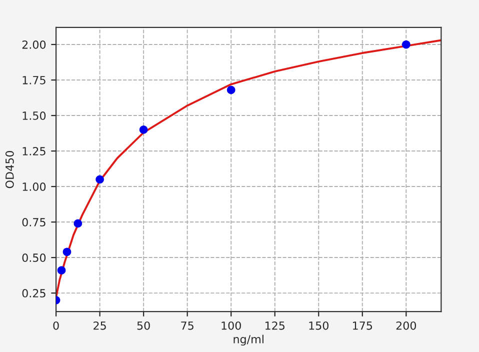 Image resolution: width=479 pixels, height=352 pixels. I want to click on y-axis-title: OD450, so click(9, 169).